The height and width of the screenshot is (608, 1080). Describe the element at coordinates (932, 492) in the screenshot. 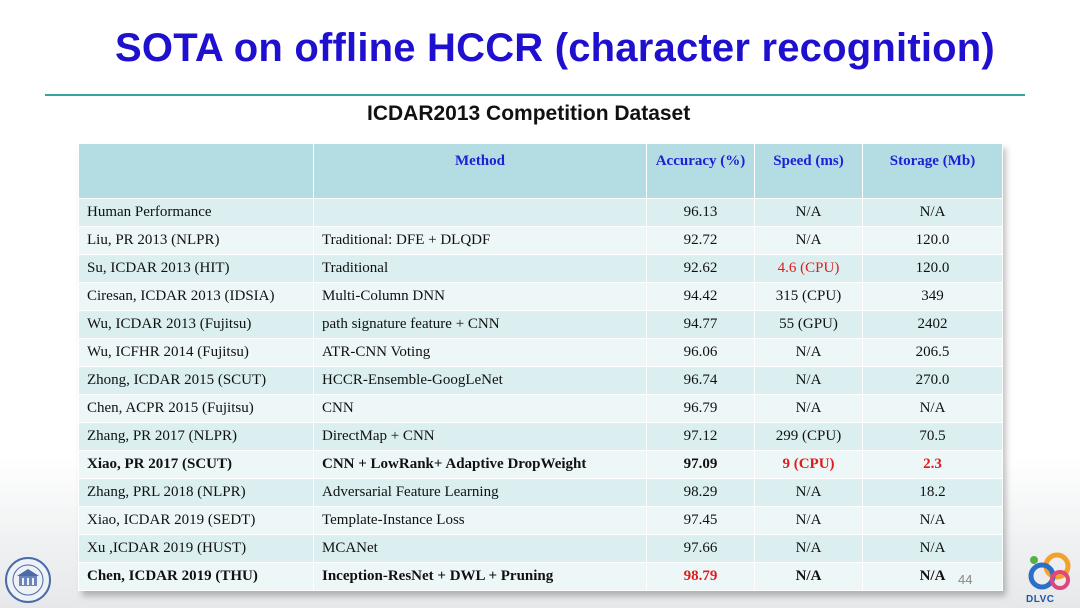

I see `storage-cell: 18.2` at that location.